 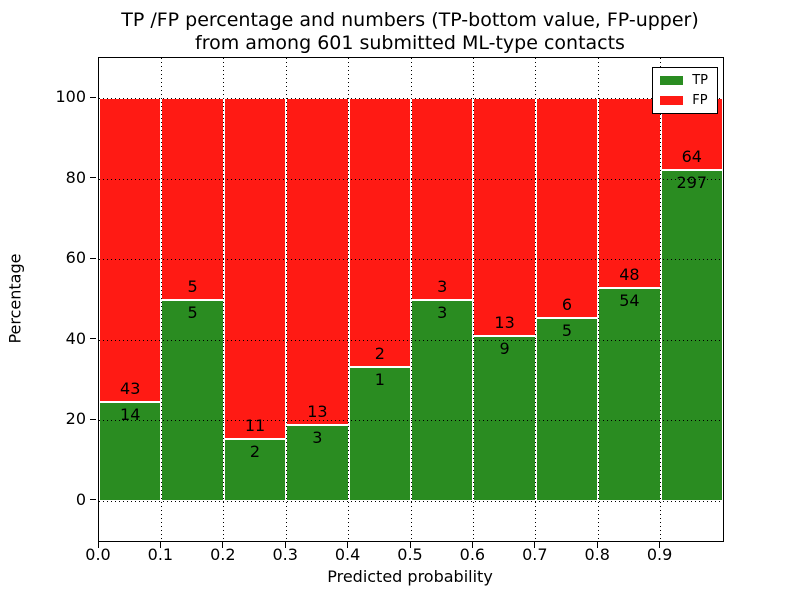 What do you see at coordinates (75, 338) in the screenshot?
I see `y-tick-label: 40` at bounding box center [75, 338].